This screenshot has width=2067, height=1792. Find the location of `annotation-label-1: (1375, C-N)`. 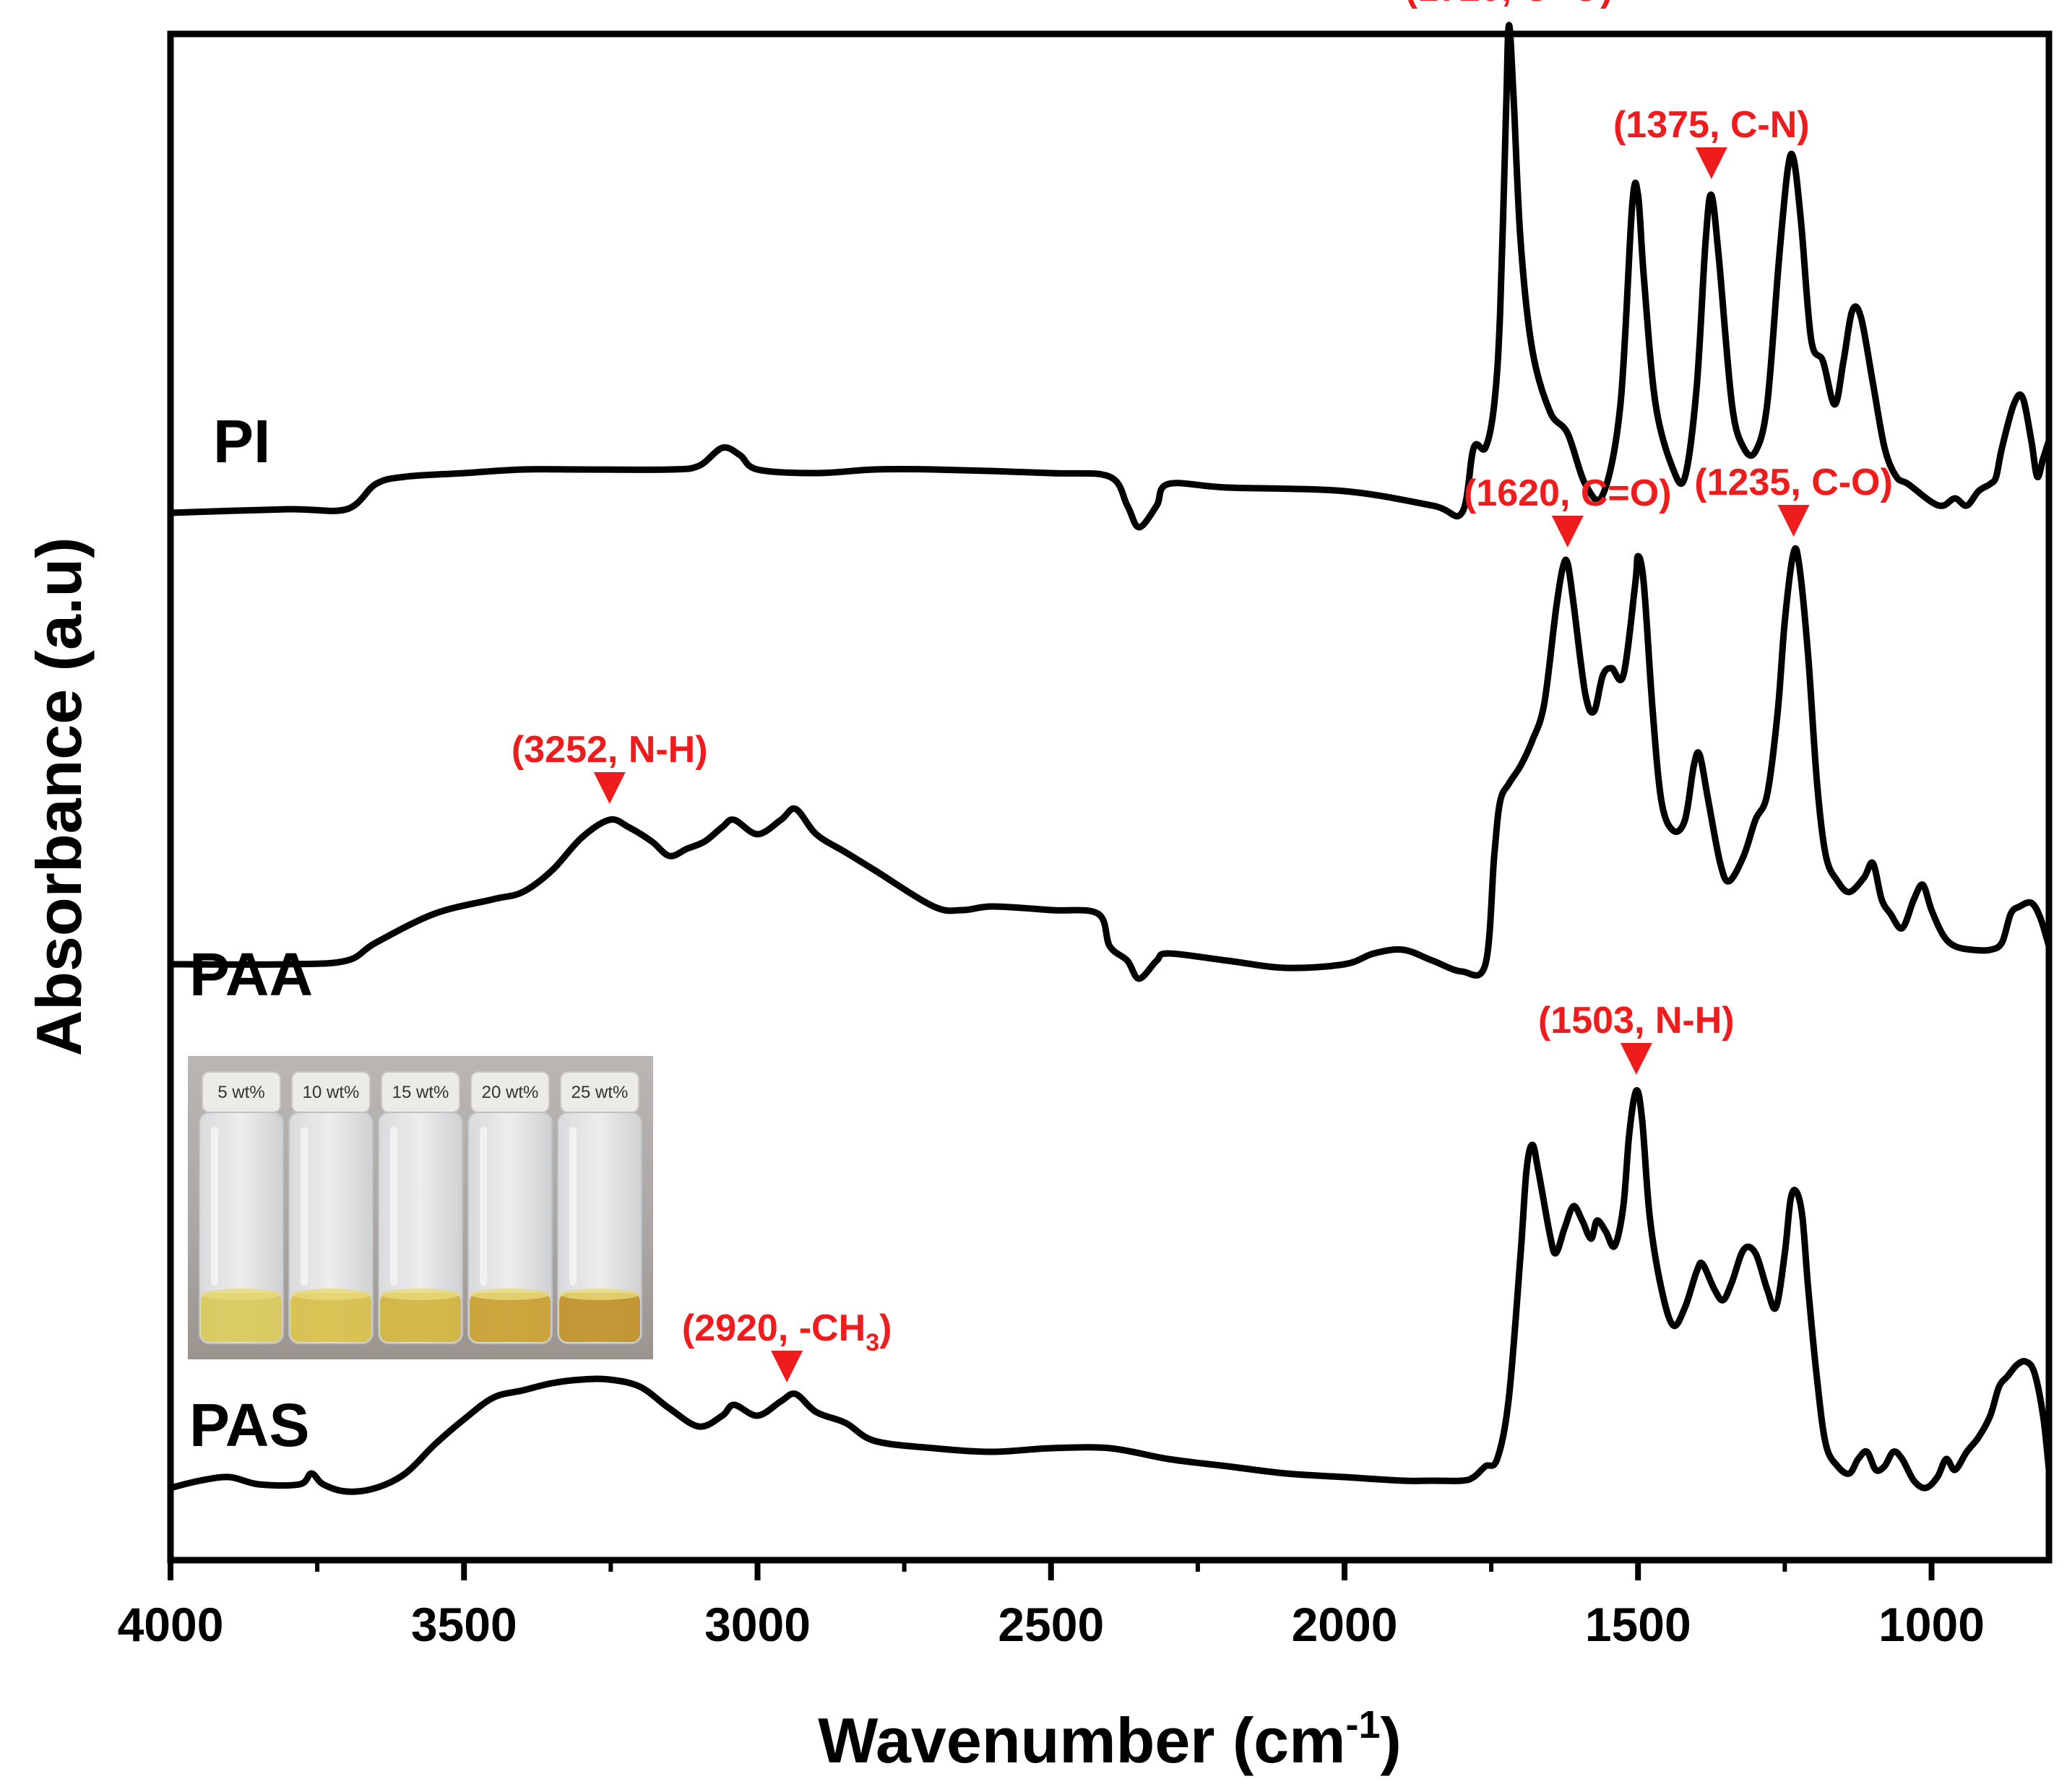

annotation-label-1: (1375, C-N) is located at coordinates (1711, 125).